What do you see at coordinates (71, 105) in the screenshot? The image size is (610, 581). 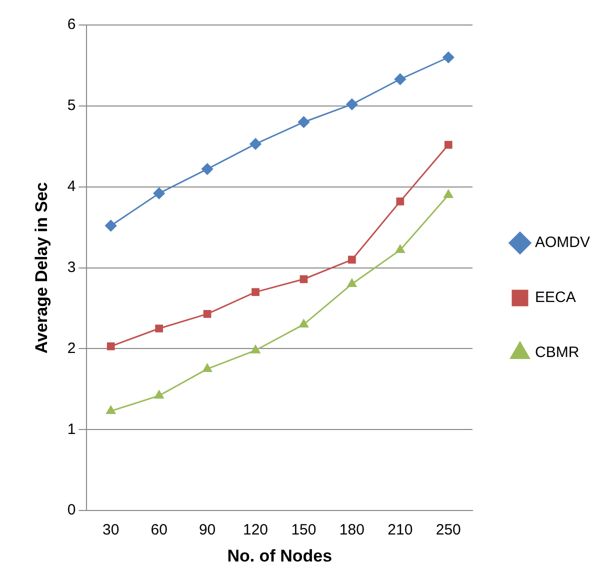 I see `y-tick-label: 5` at bounding box center [71, 105].